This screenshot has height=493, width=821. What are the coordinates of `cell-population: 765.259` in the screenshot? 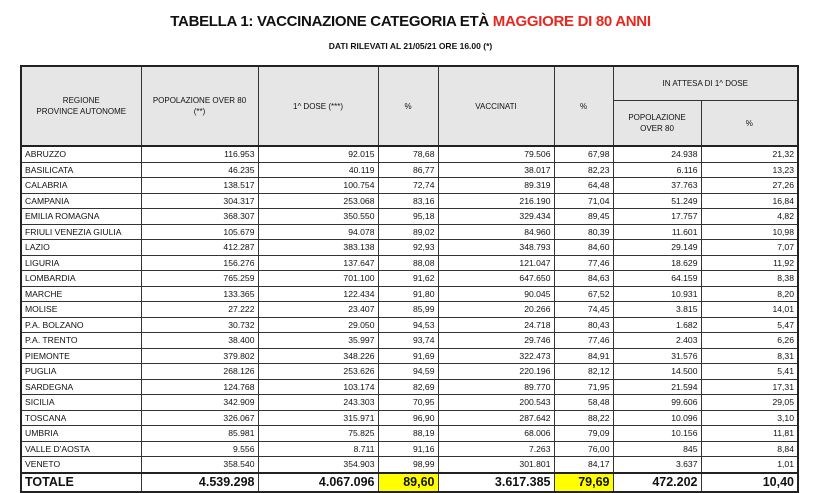 It's located at (199, 278).